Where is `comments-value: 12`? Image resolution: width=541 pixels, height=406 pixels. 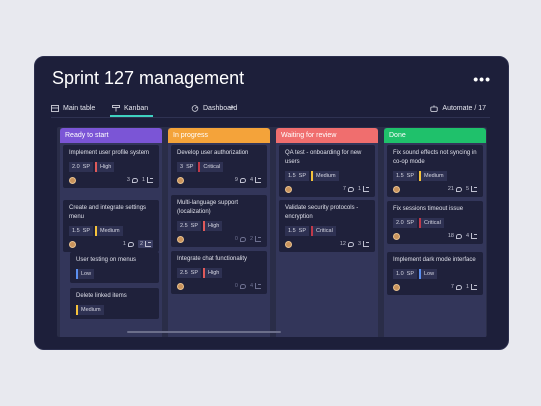 comments-value: 12 is located at coordinates (342, 244).